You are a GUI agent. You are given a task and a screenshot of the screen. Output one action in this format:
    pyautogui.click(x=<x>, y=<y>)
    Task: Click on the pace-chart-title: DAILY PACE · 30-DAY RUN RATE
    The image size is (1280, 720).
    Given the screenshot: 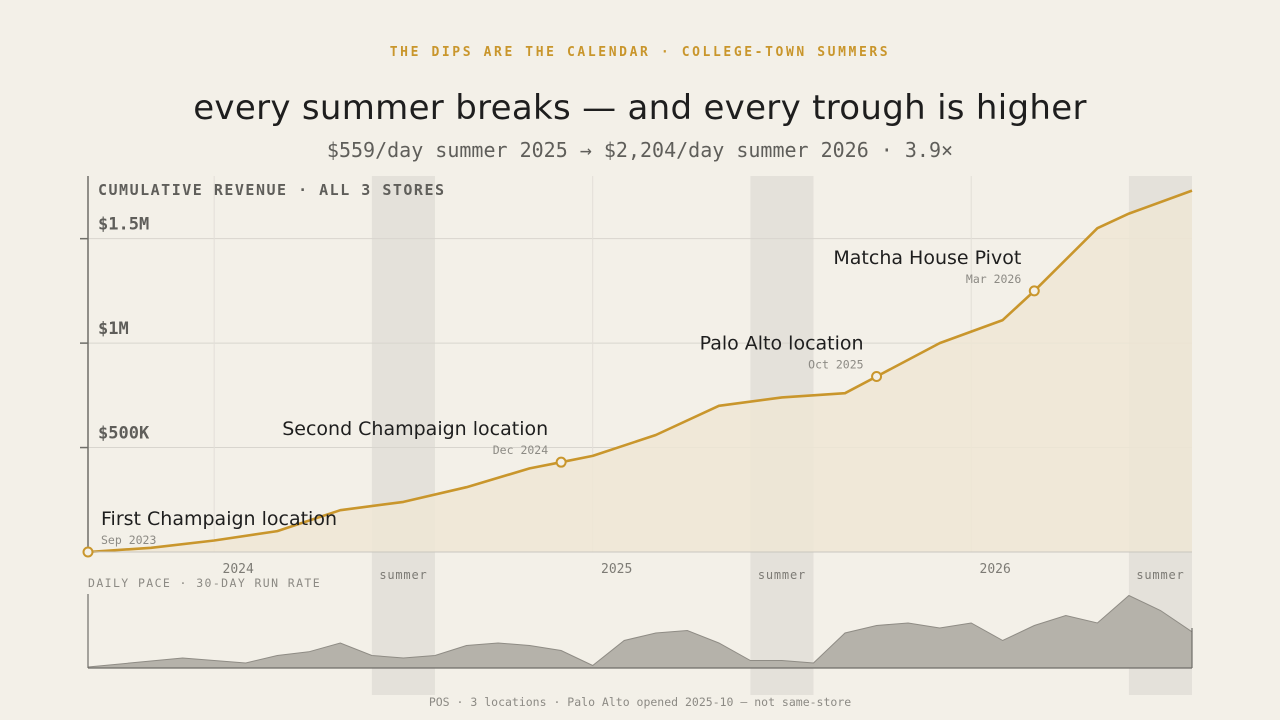 What is the action you would take?
    pyautogui.click(x=204, y=583)
    